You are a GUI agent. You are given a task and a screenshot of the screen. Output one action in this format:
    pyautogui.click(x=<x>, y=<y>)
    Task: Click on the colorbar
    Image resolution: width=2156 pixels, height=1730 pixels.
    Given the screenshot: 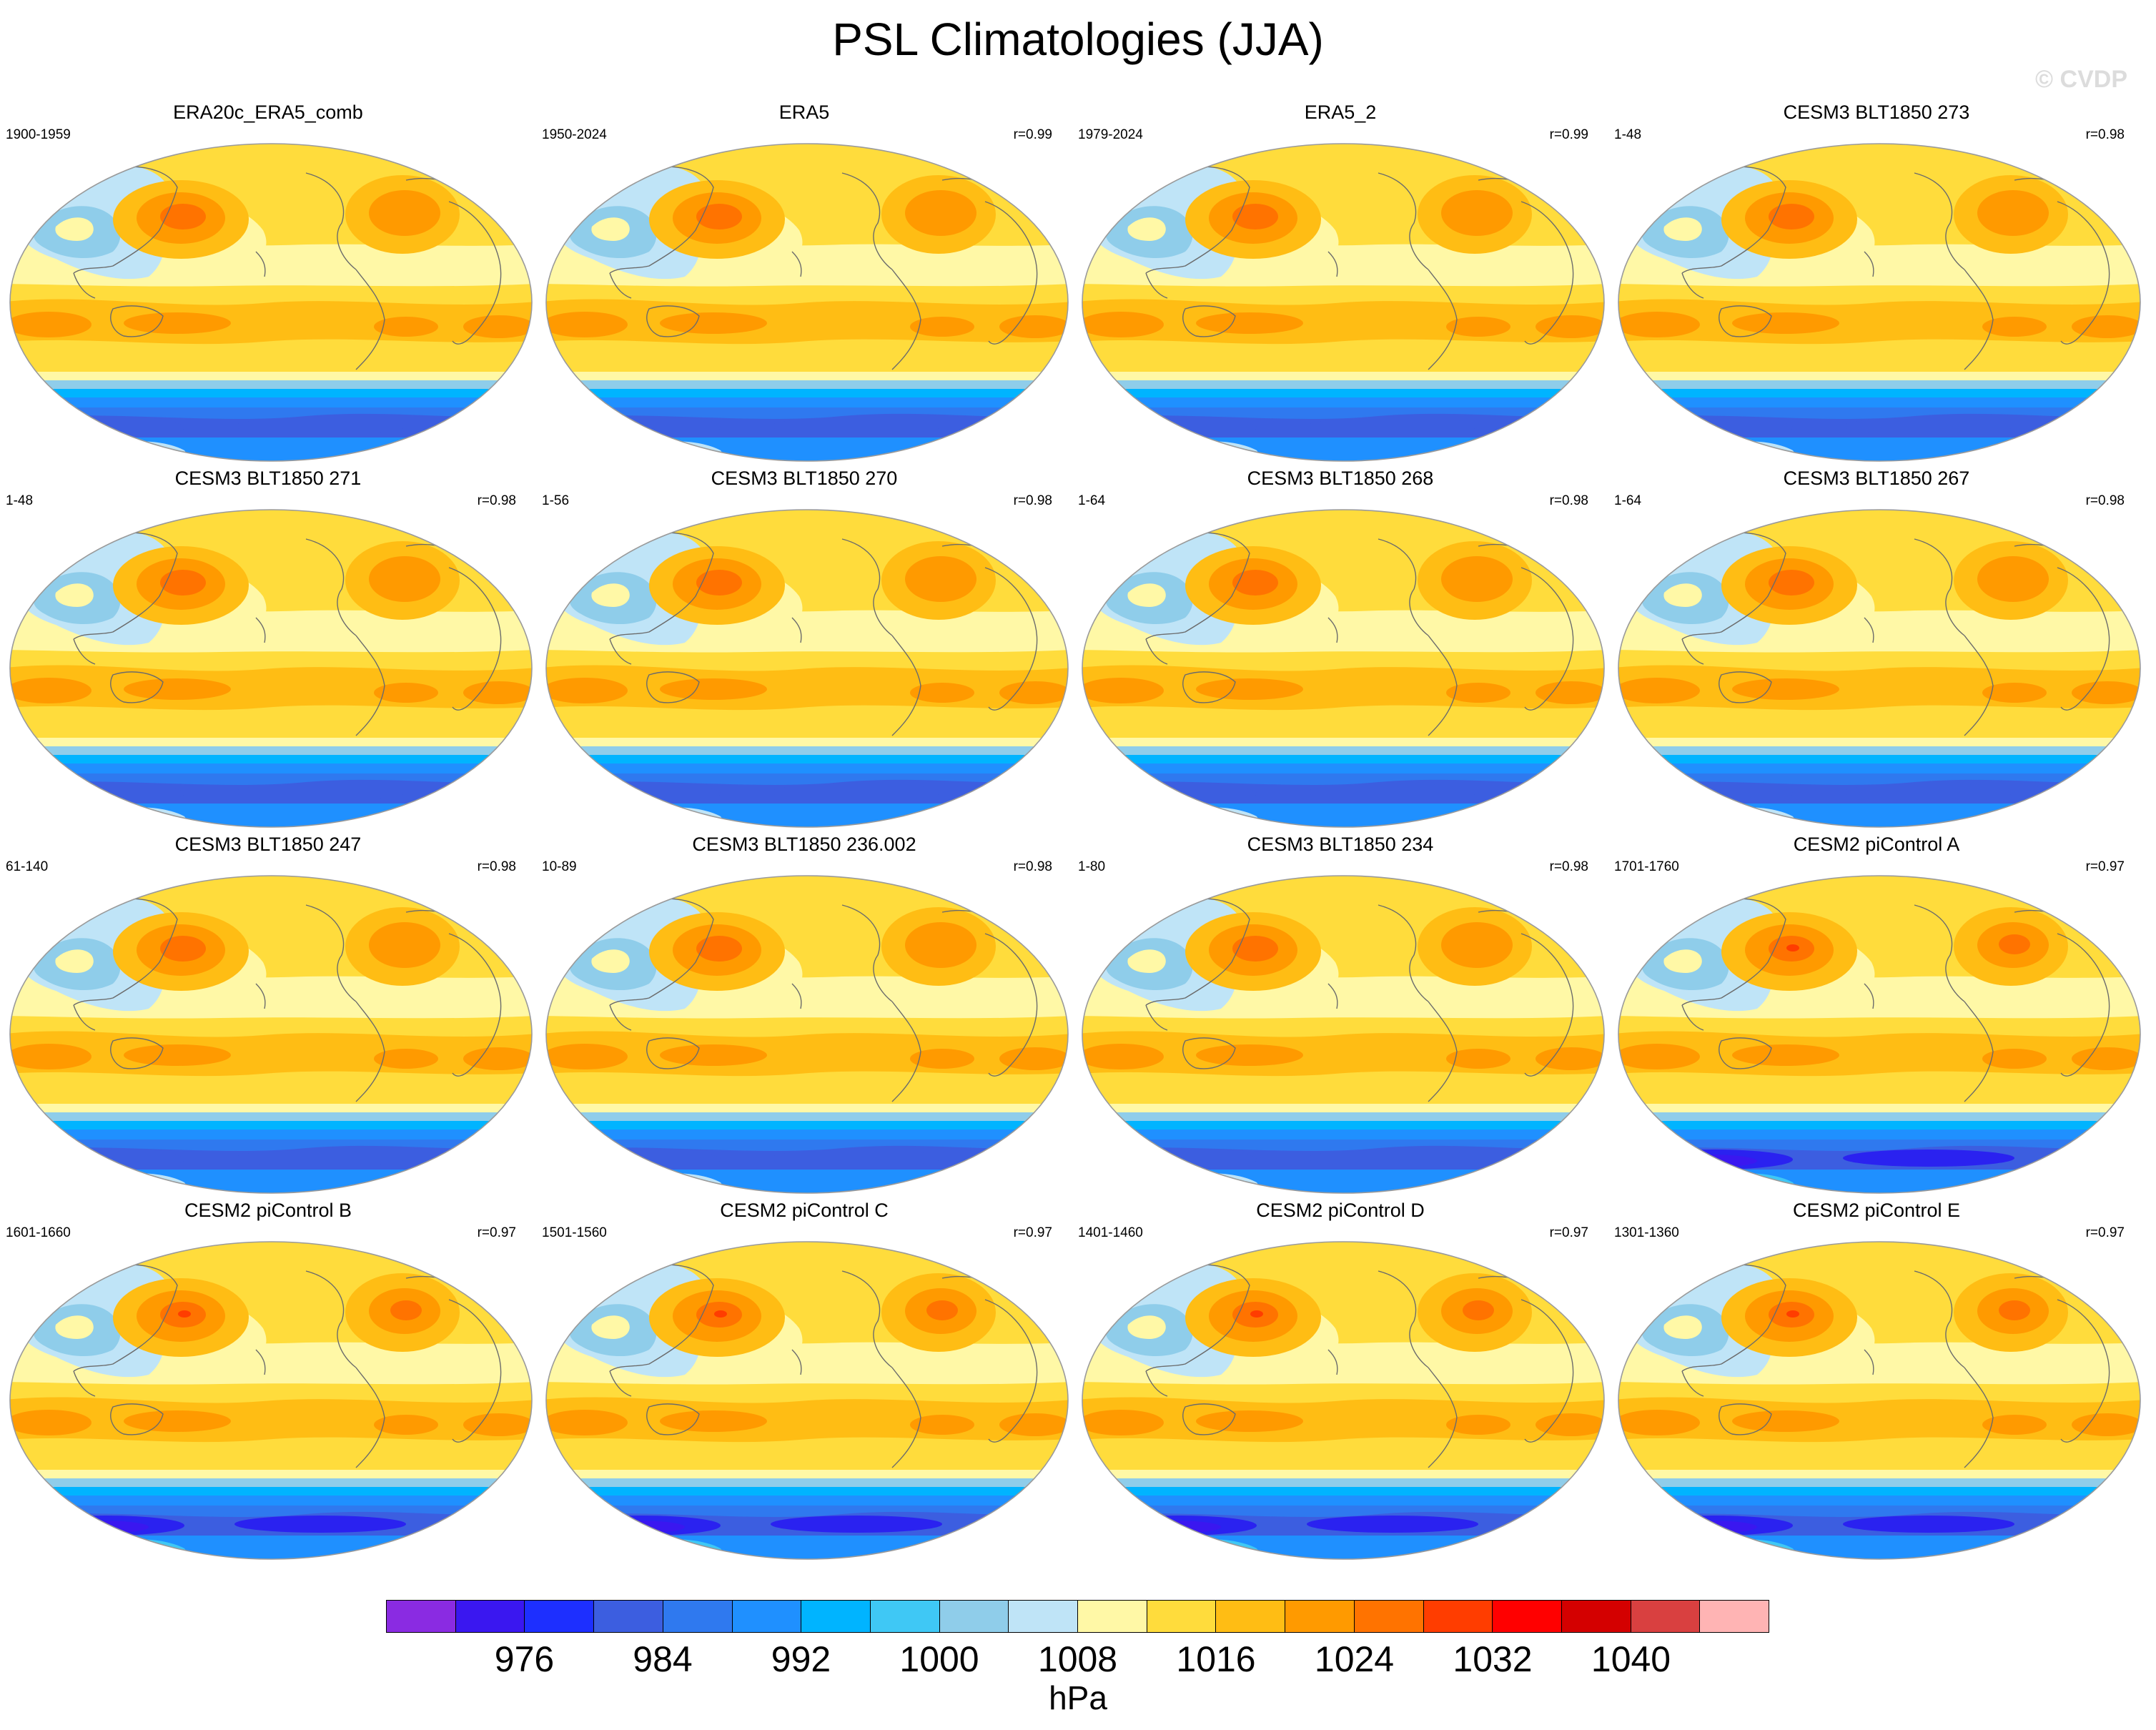 What is the action you would take?
    pyautogui.click(x=1077, y=1618)
    